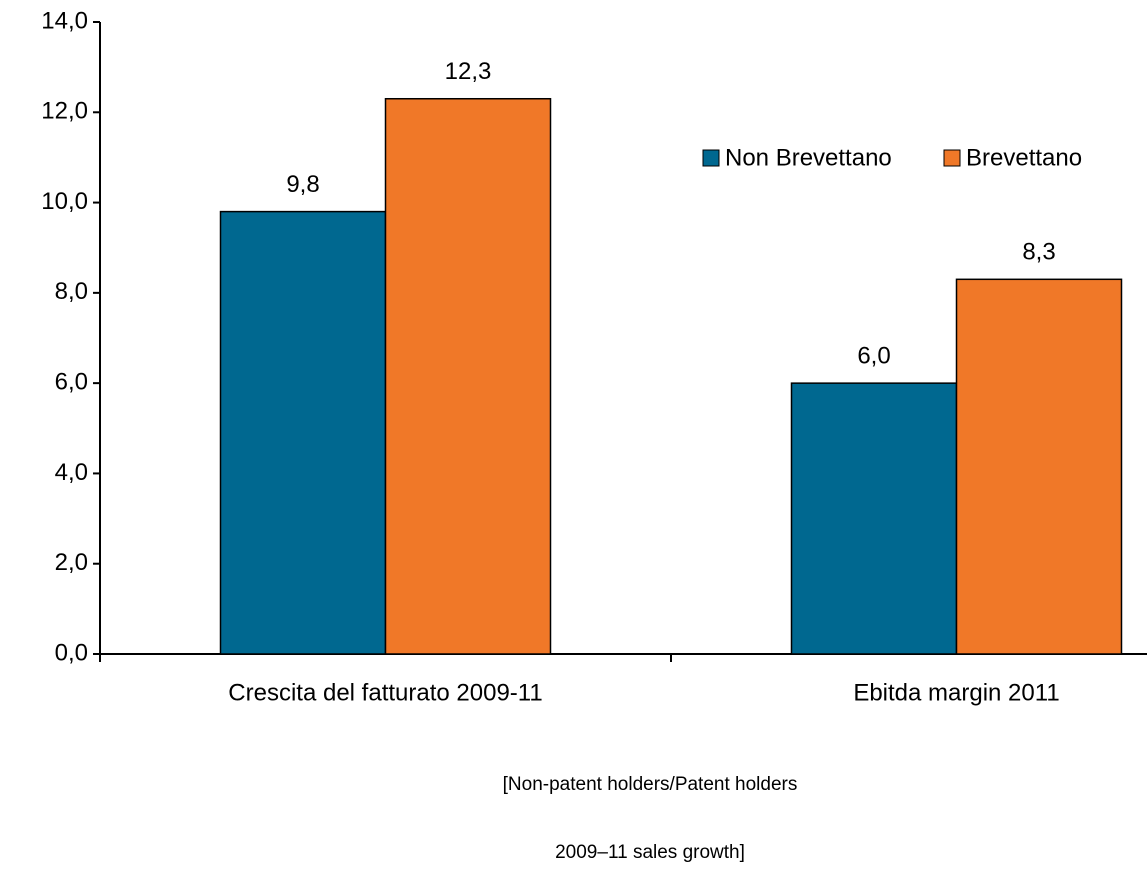  Describe the element at coordinates (302, 184) in the screenshot. I see `data-label: 9,8` at that location.